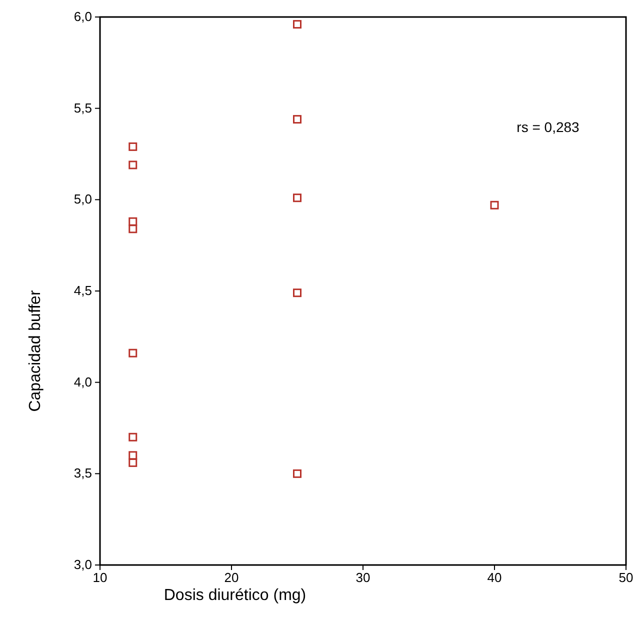 This screenshot has height=625, width=634. What do you see at coordinates (363, 577) in the screenshot?
I see `x-tick-label: 30` at bounding box center [363, 577].